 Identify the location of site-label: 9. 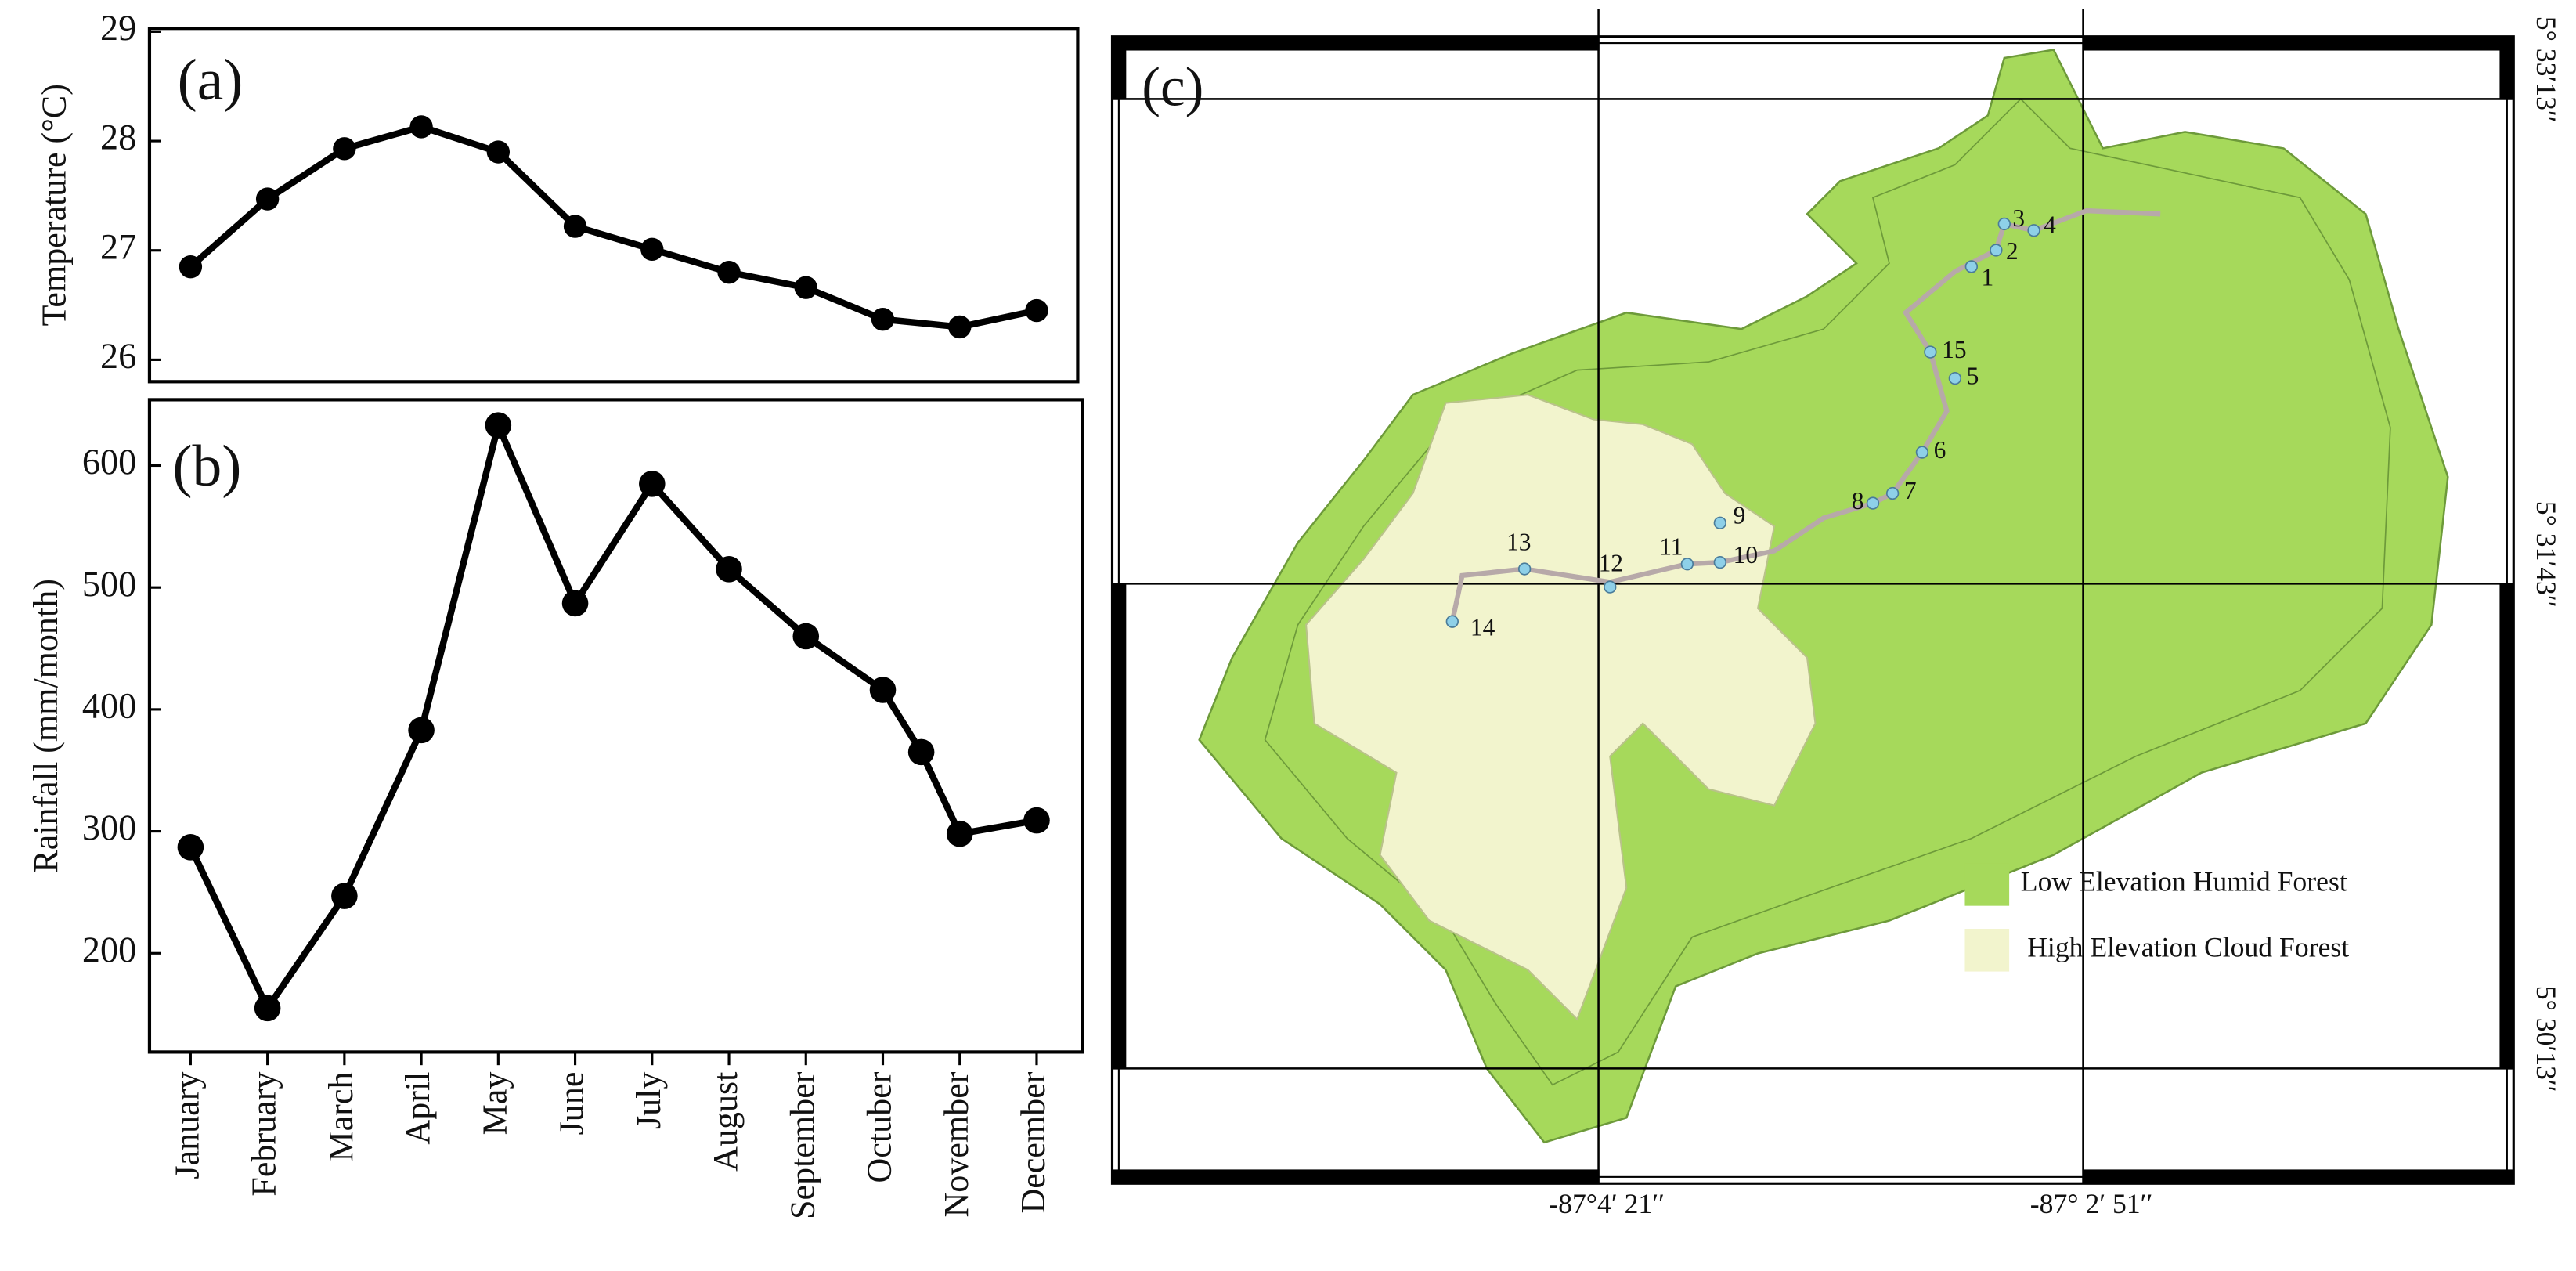
(1740, 515).